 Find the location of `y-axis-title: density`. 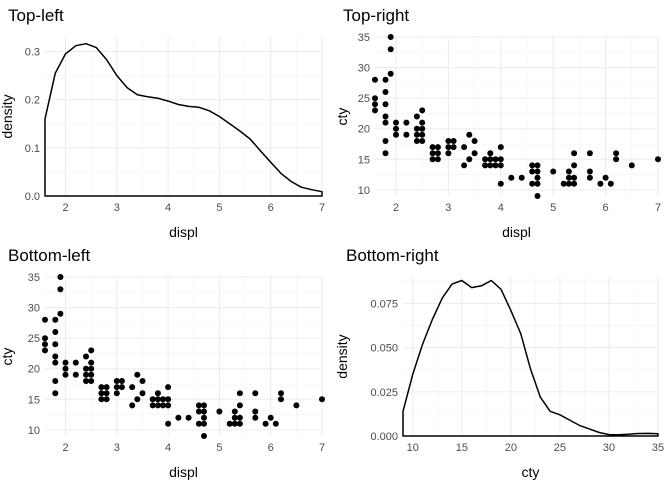

y-axis-title: density is located at coordinates (342, 356).